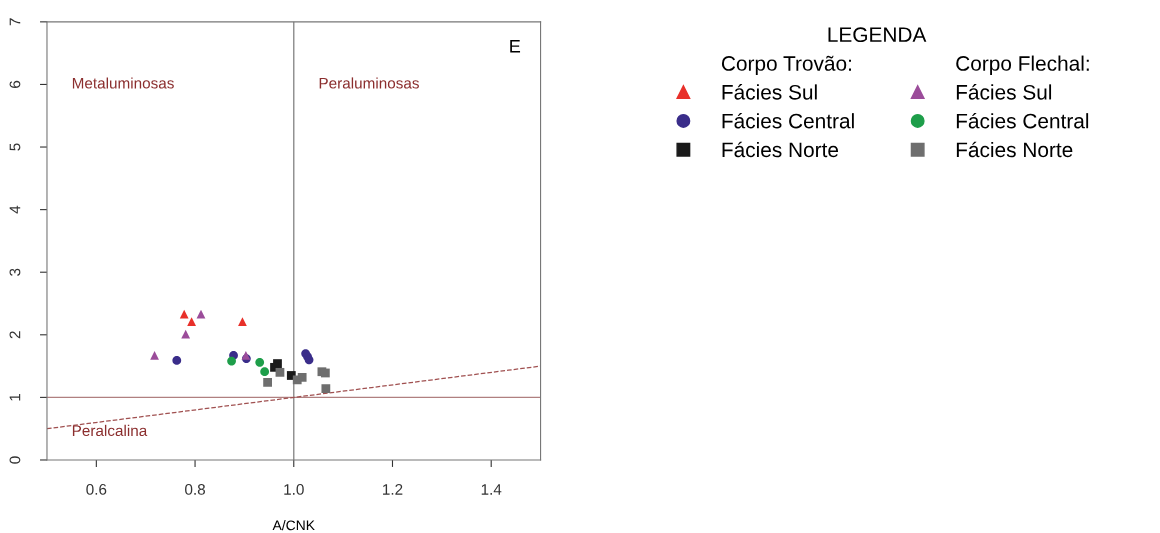 The height and width of the screenshot is (533, 1160). Describe the element at coordinates (15, 460) in the screenshot. I see `y-tick-label: 0` at that location.